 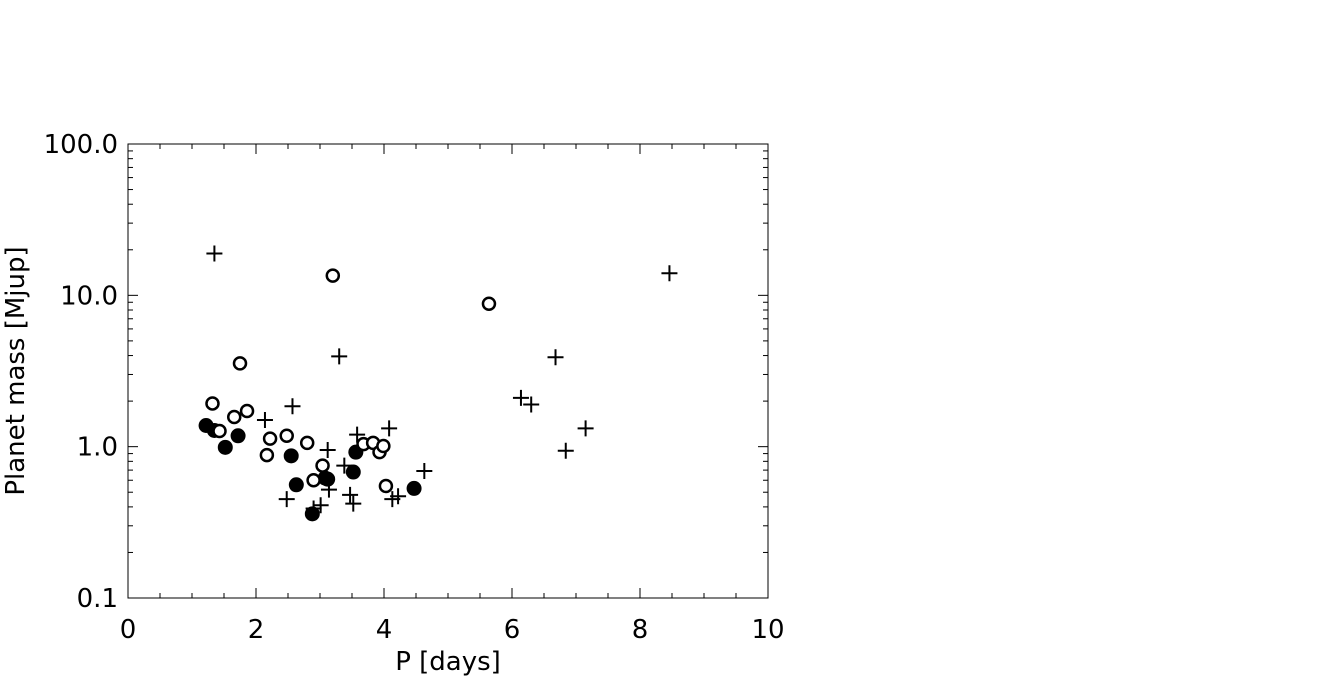 What do you see at coordinates (16, 370) in the screenshot?
I see `y-axis-label: Planet mass [Mjup]` at bounding box center [16, 370].